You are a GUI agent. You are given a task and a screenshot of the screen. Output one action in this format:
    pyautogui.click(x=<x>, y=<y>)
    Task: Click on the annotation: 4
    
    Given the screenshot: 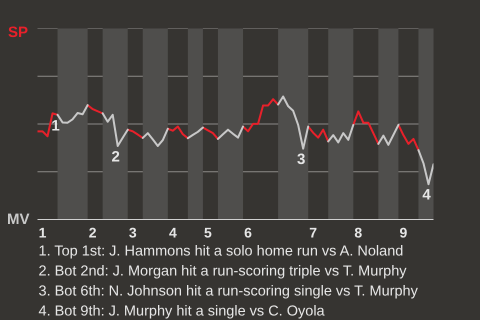 What is the action you would take?
    pyautogui.click(x=427, y=195)
    